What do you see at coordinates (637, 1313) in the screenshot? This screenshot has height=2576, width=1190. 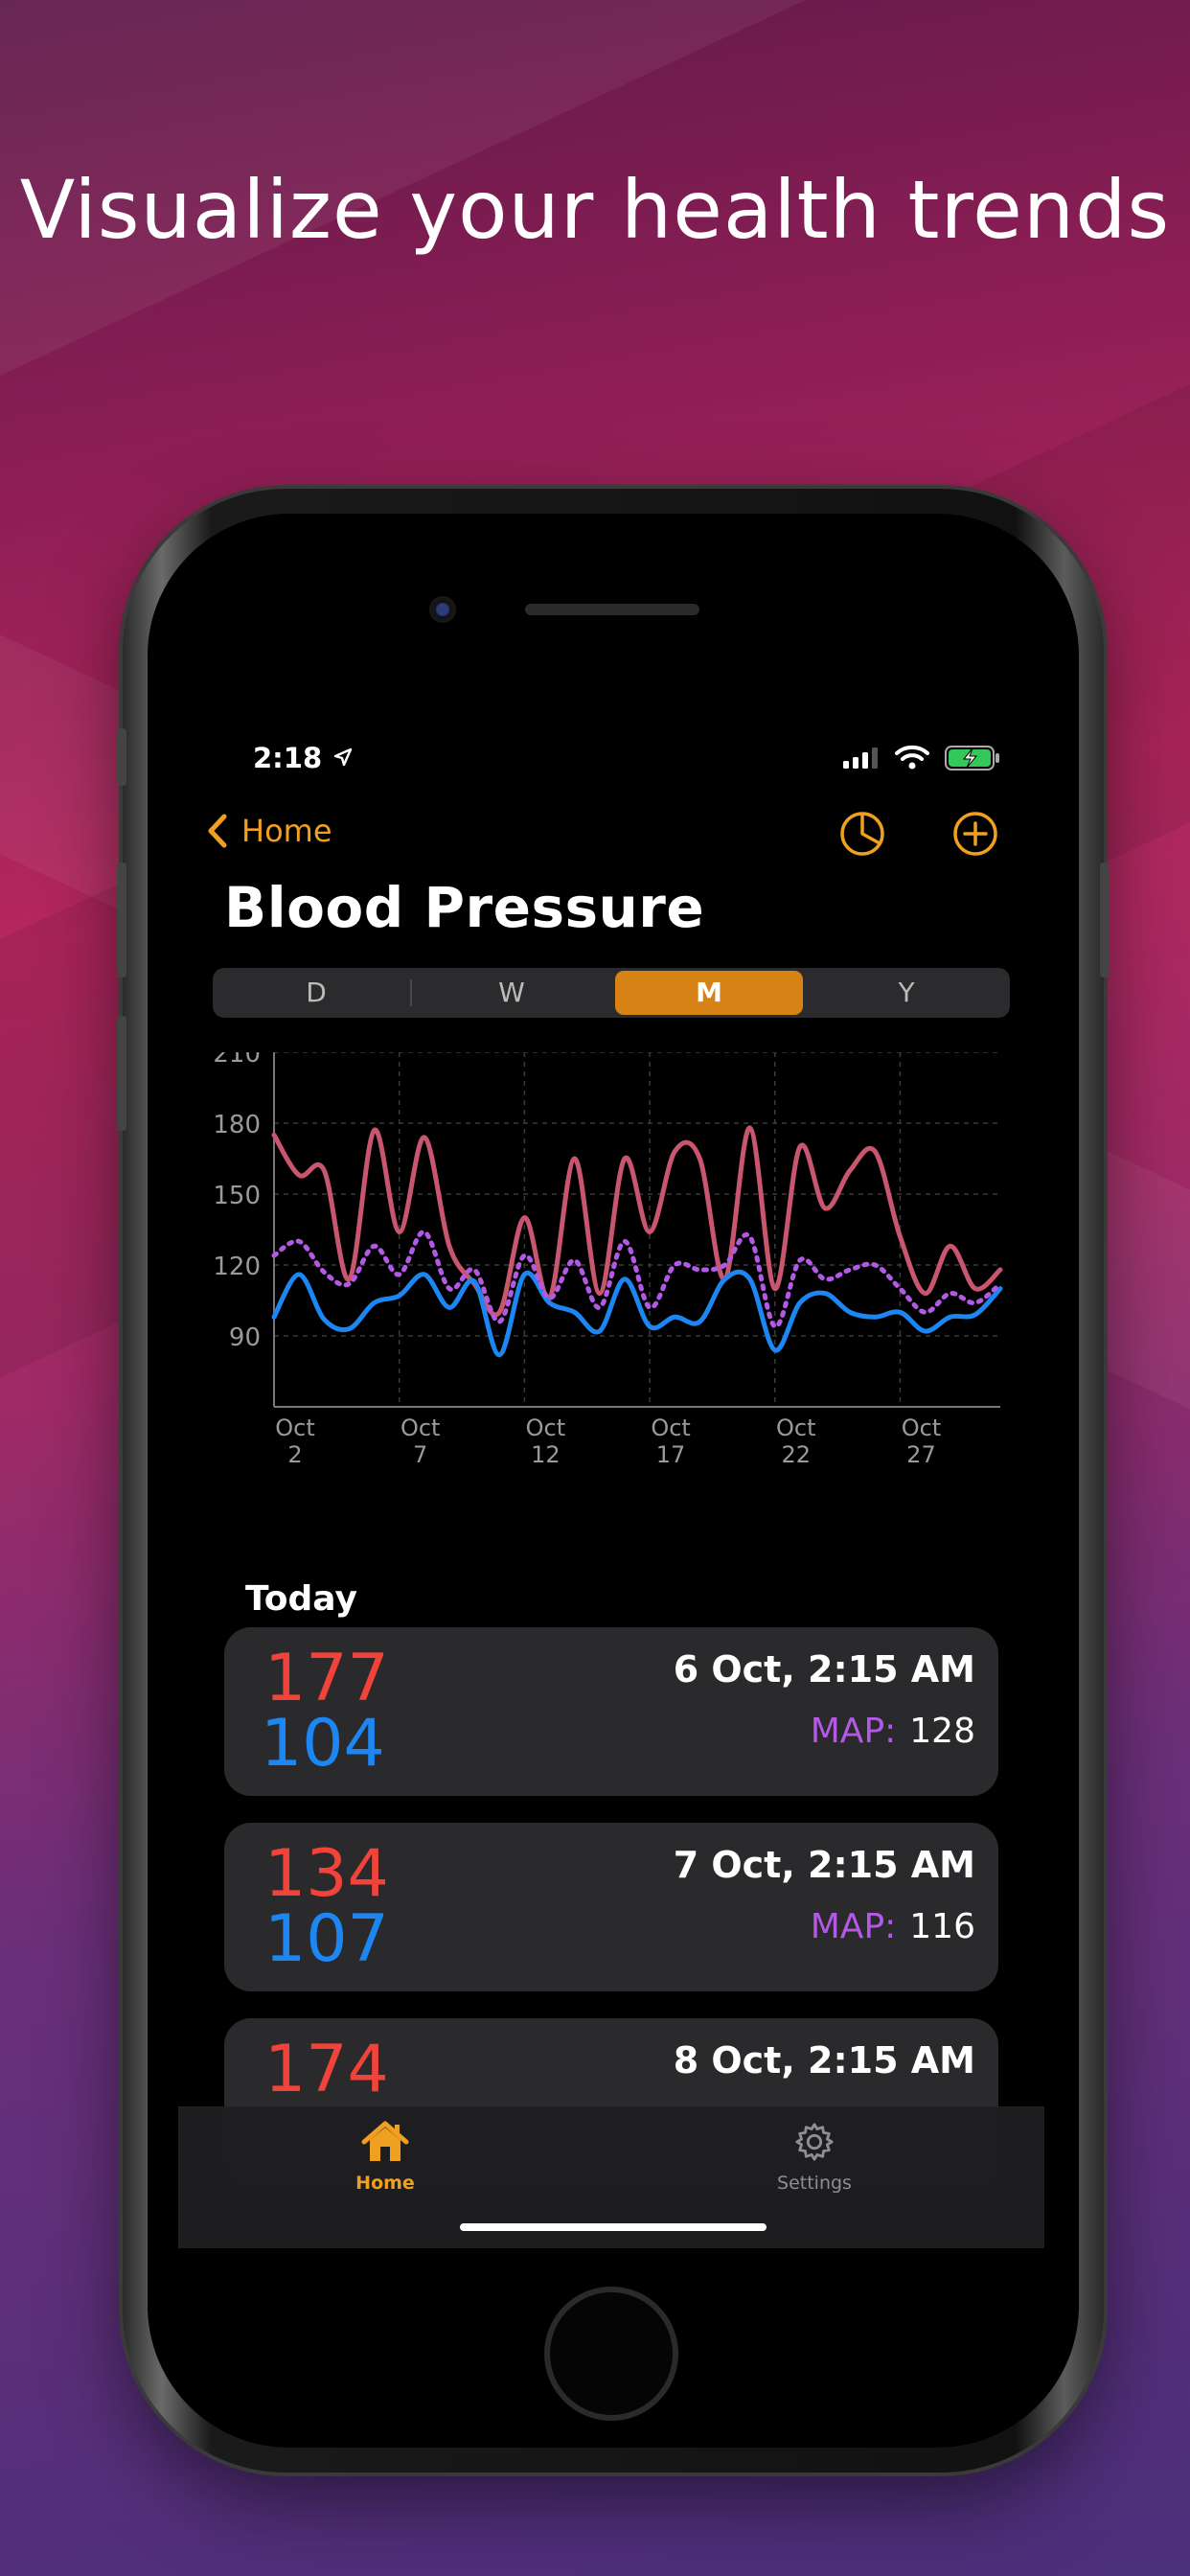 I see `diastolic-series-line` at bounding box center [637, 1313].